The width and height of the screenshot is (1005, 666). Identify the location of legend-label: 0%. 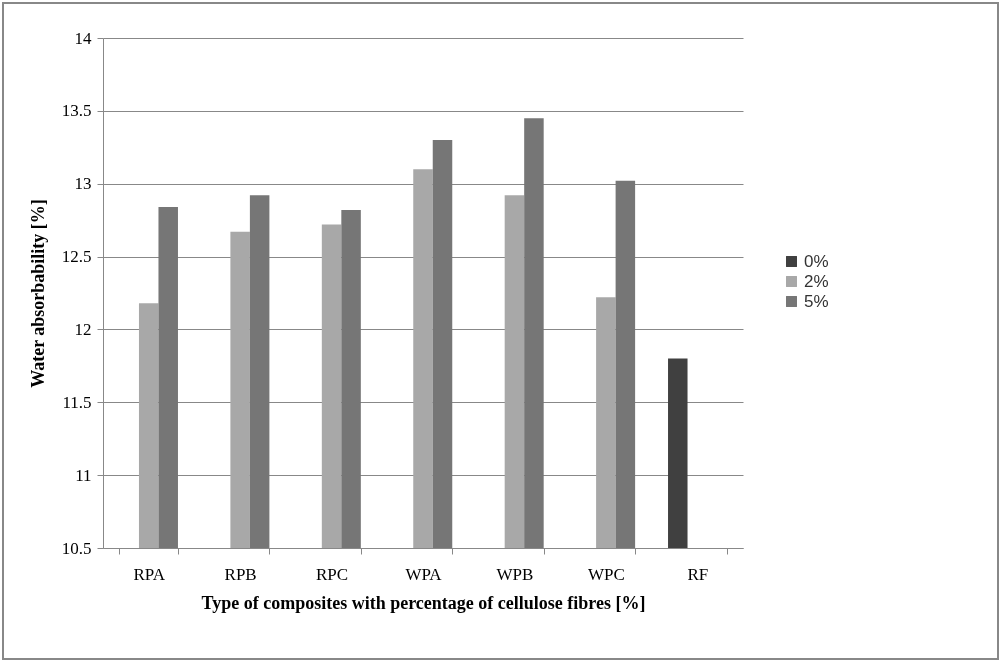
(816, 261).